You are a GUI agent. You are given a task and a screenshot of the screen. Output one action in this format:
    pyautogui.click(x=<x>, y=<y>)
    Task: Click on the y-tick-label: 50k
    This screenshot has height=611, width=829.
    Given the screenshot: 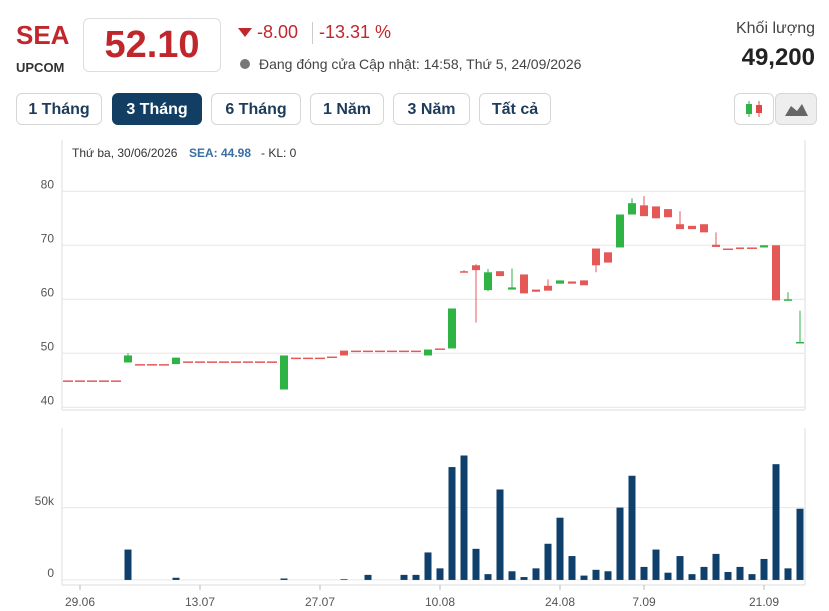 What is the action you would take?
    pyautogui.click(x=45, y=501)
    